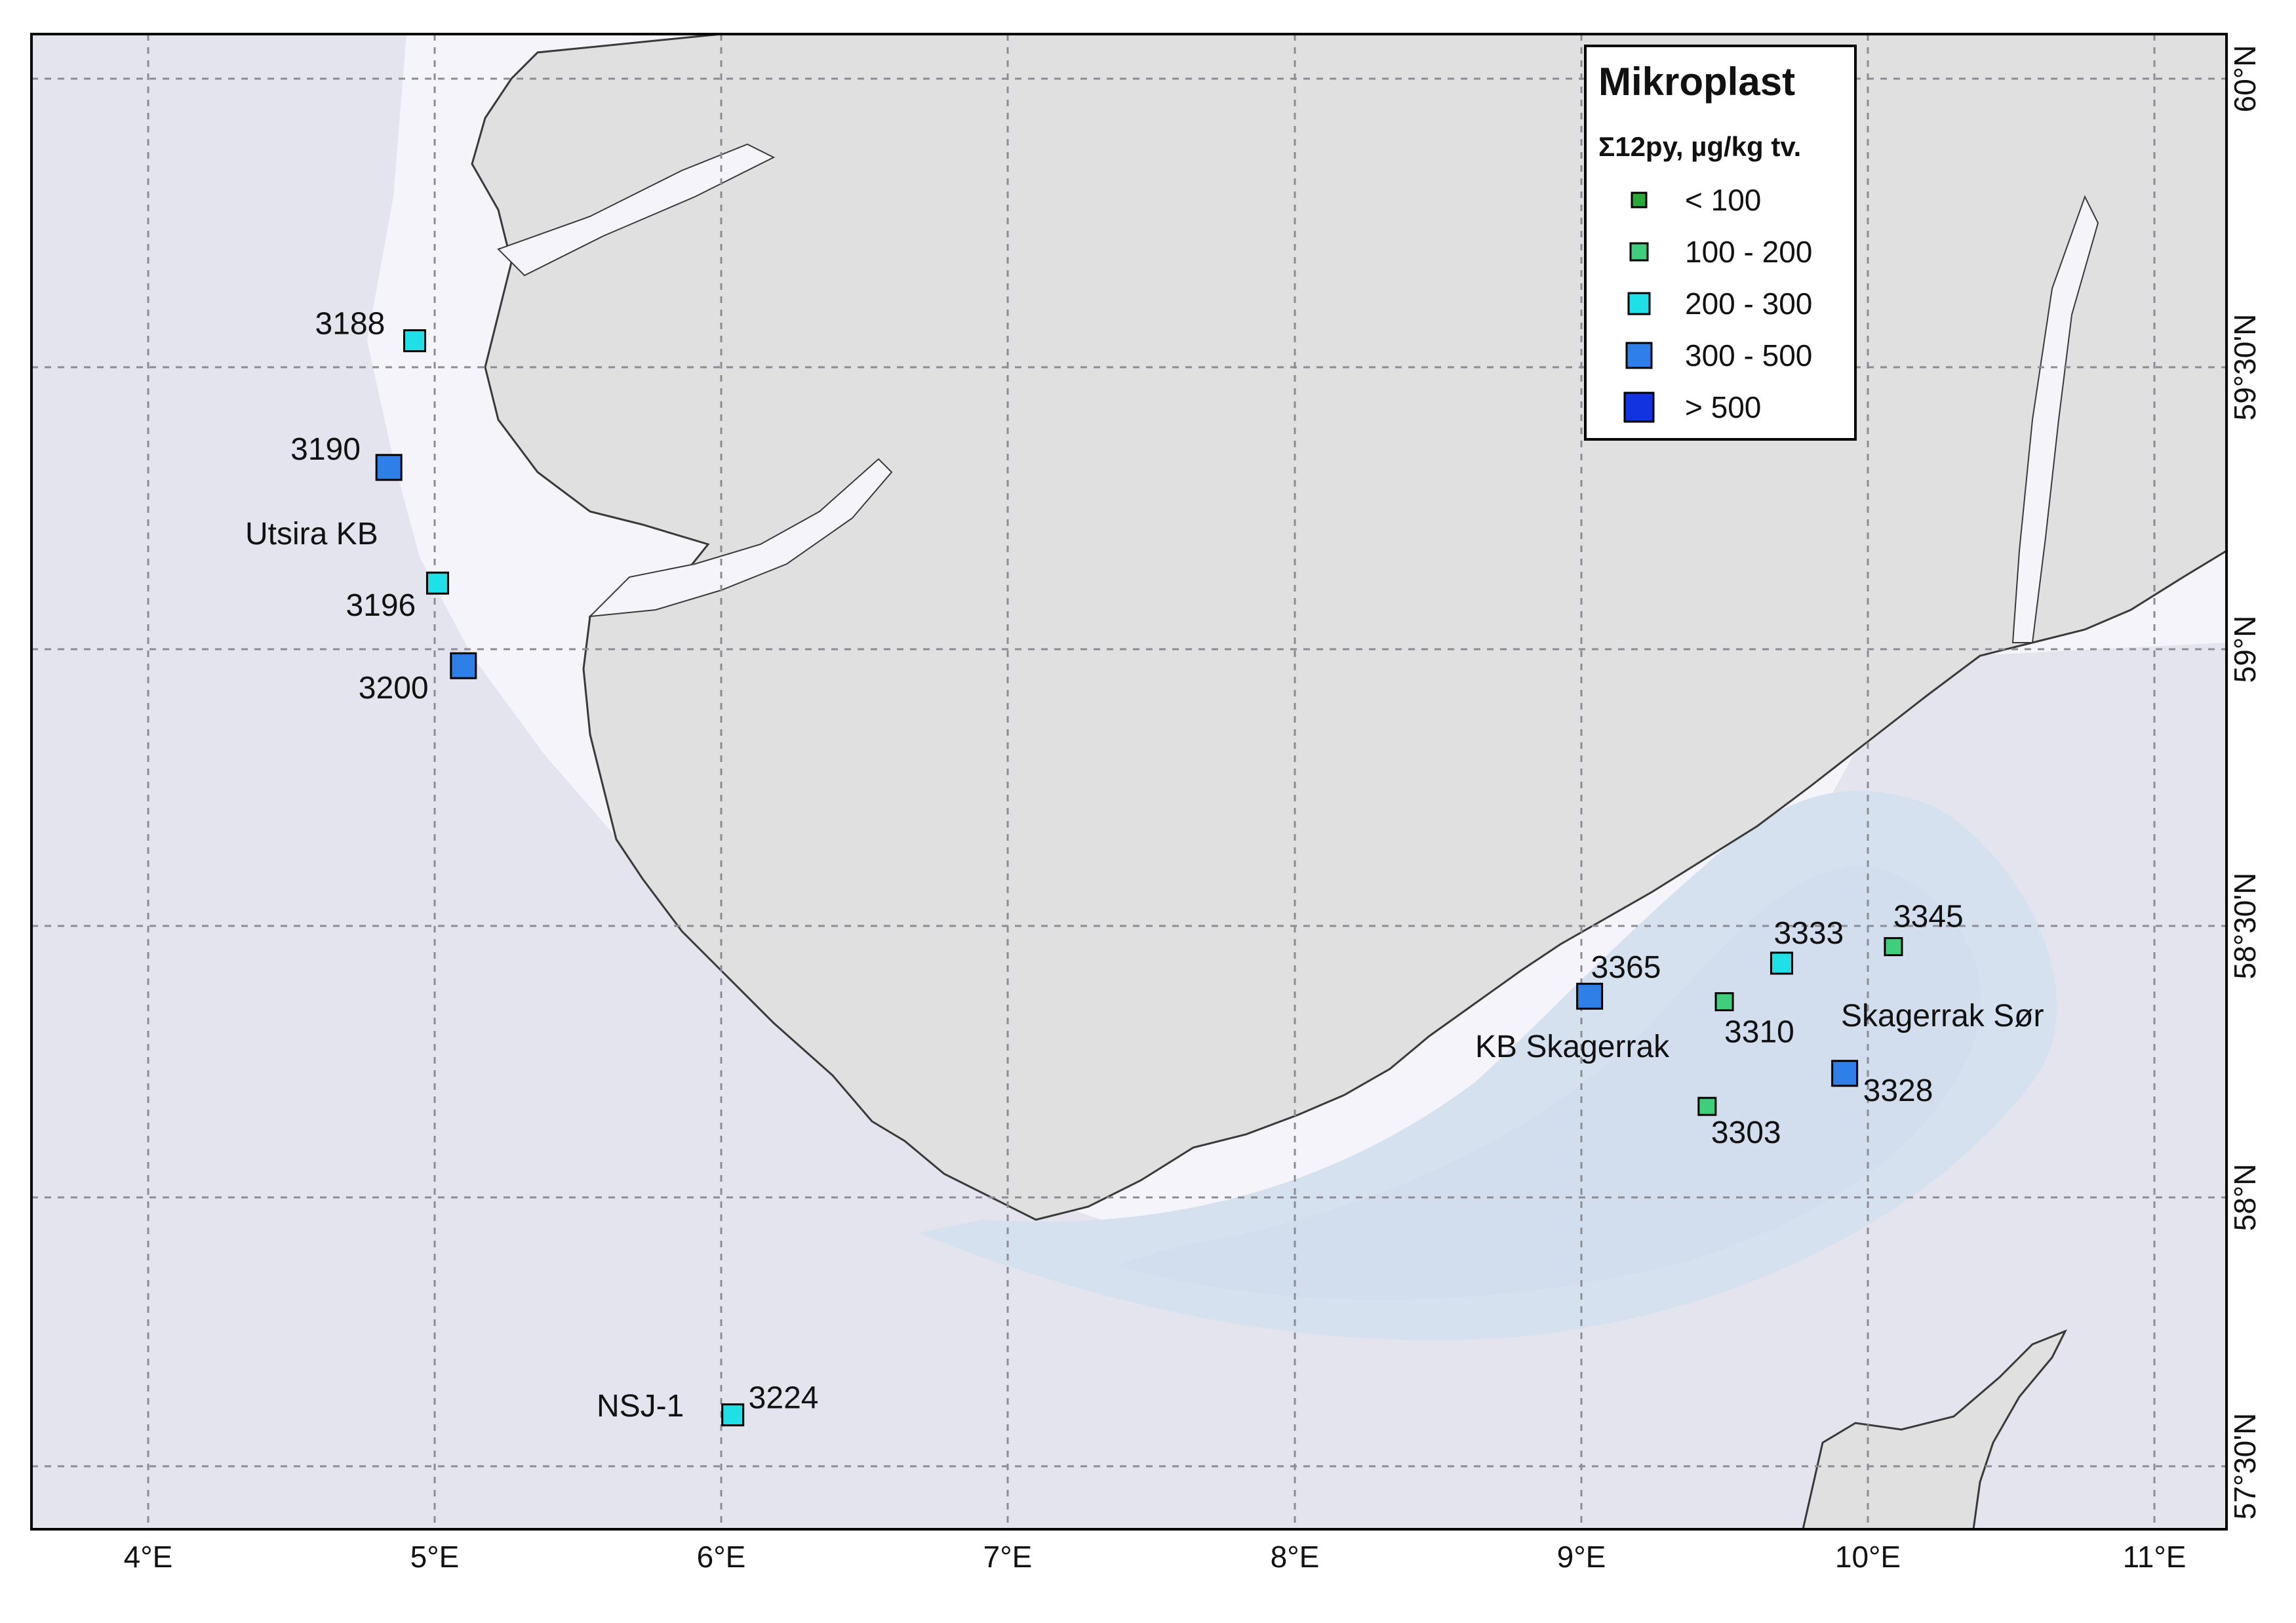  What do you see at coordinates (1868, 1557) in the screenshot?
I see `lon-label-10e: 10°E` at bounding box center [1868, 1557].